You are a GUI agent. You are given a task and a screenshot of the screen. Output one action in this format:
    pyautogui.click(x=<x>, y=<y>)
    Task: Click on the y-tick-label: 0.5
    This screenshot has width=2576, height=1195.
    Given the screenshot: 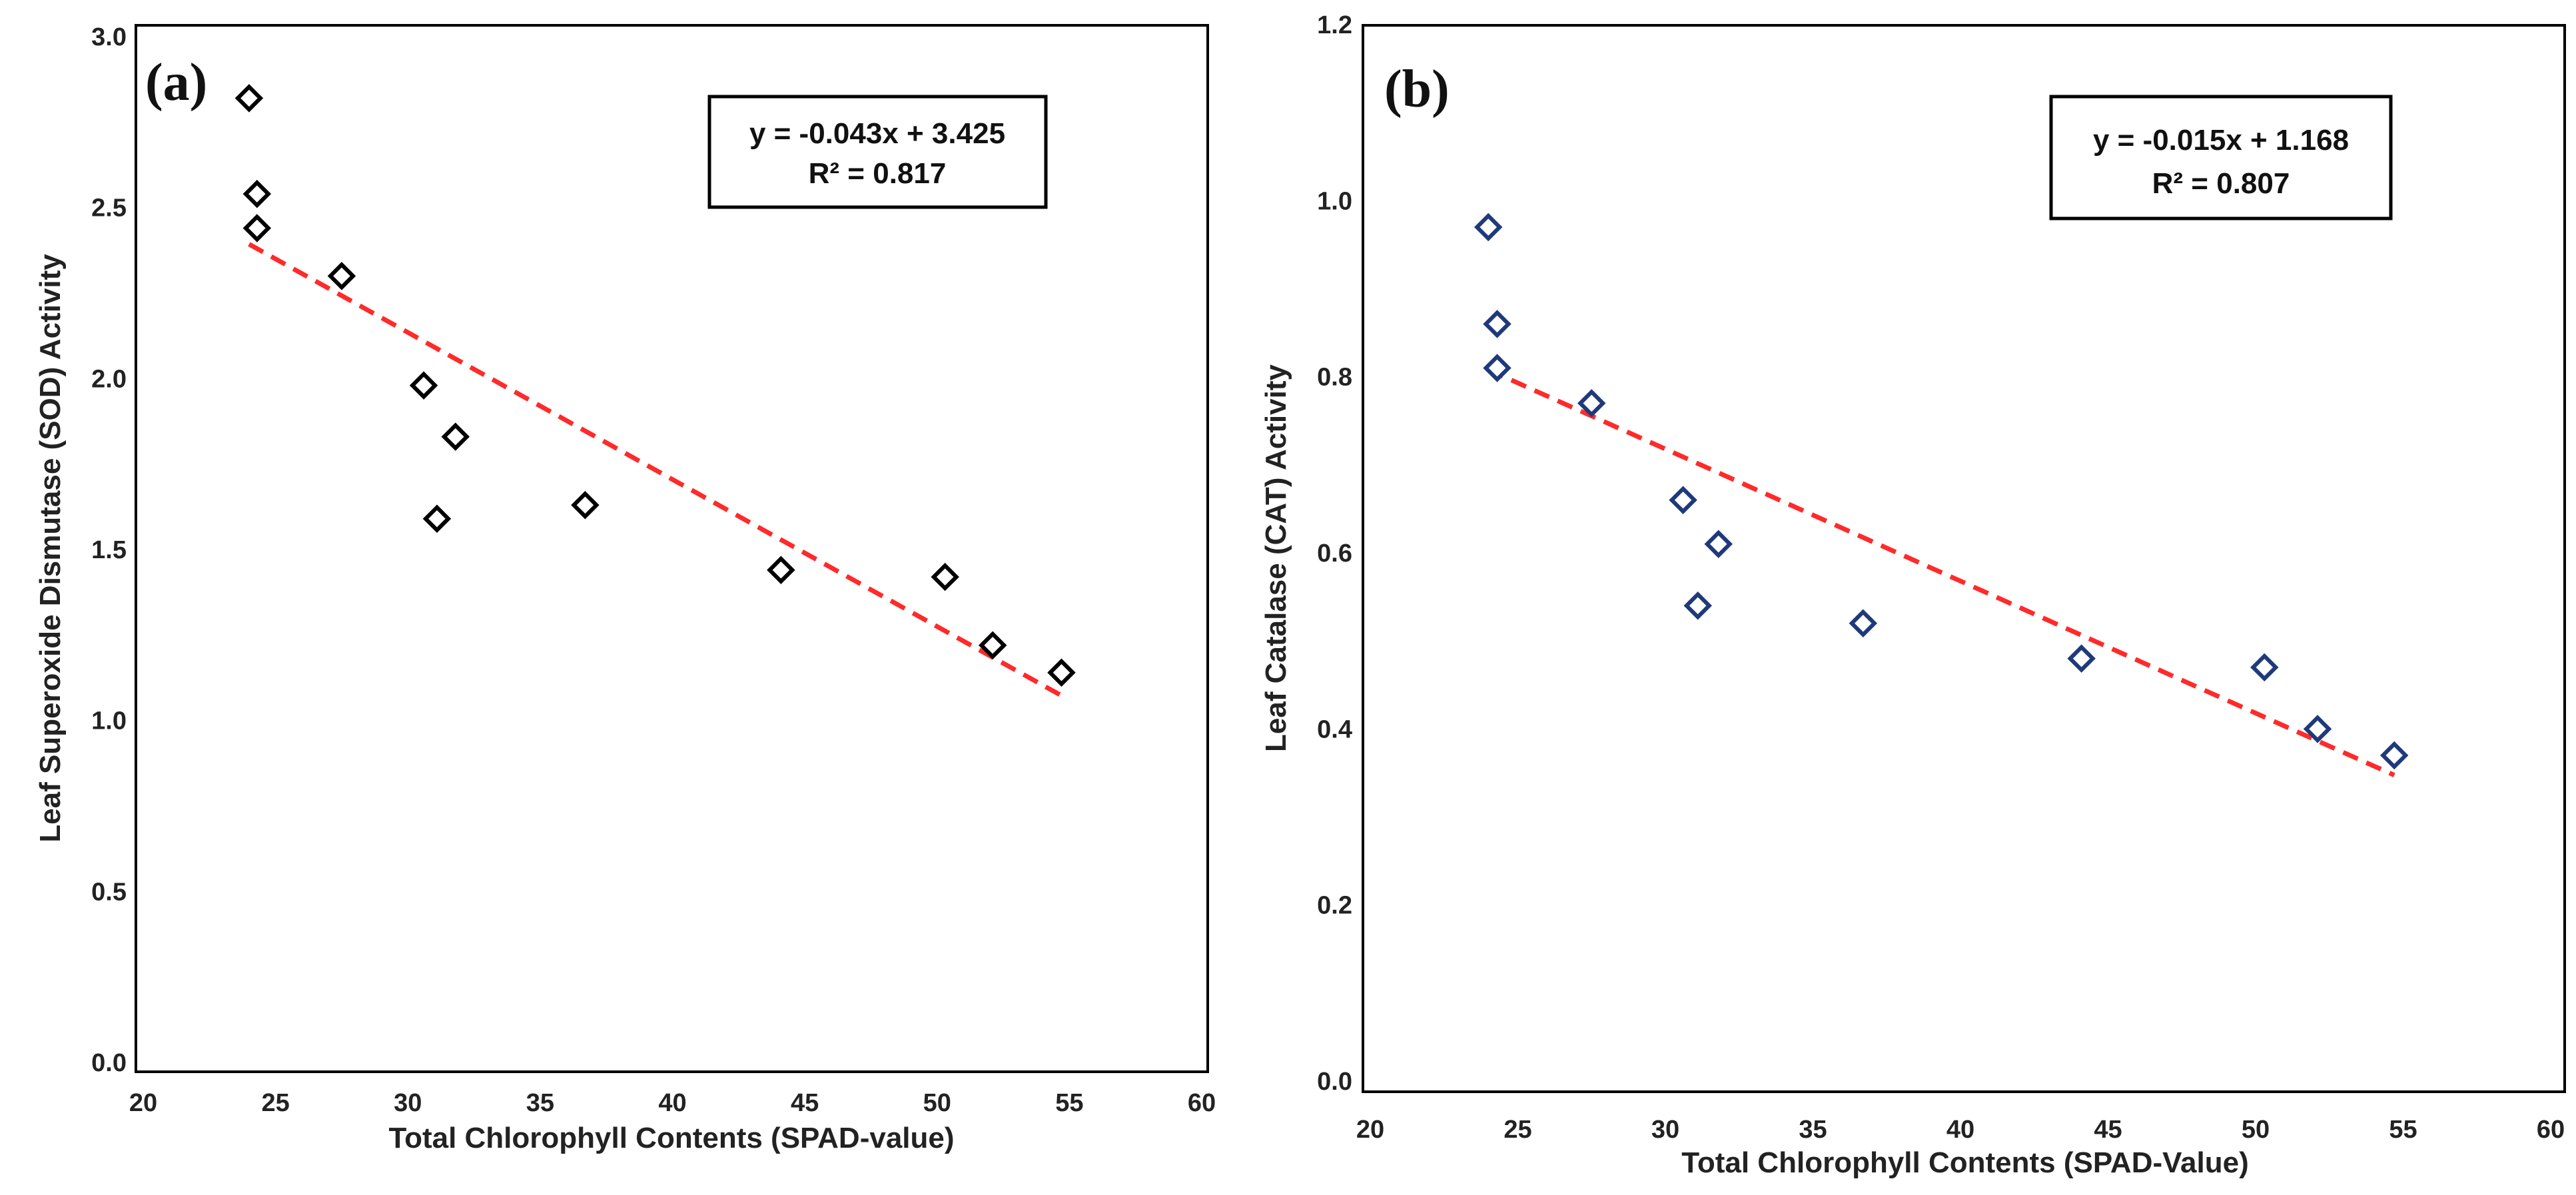 What is the action you would take?
    pyautogui.click(x=109, y=892)
    